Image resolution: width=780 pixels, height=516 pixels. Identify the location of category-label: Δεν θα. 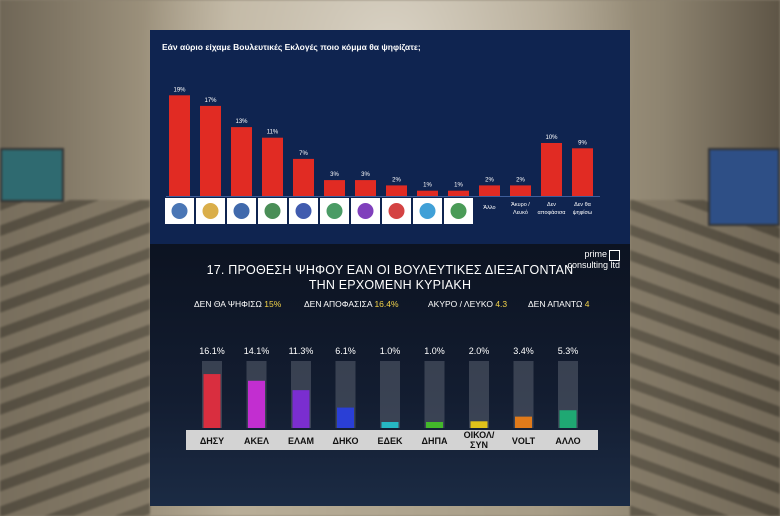
(582, 205).